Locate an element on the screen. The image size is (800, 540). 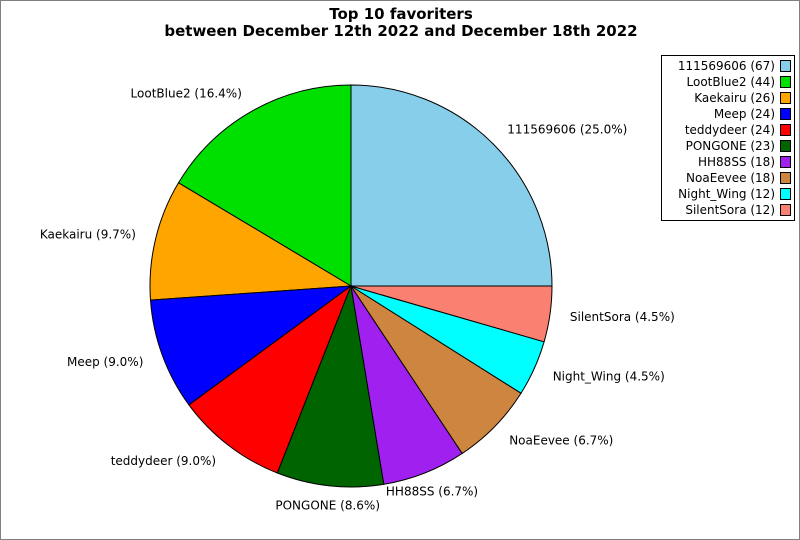
legend-item-SilentSora: SilentSora (12) is located at coordinates (727, 210).